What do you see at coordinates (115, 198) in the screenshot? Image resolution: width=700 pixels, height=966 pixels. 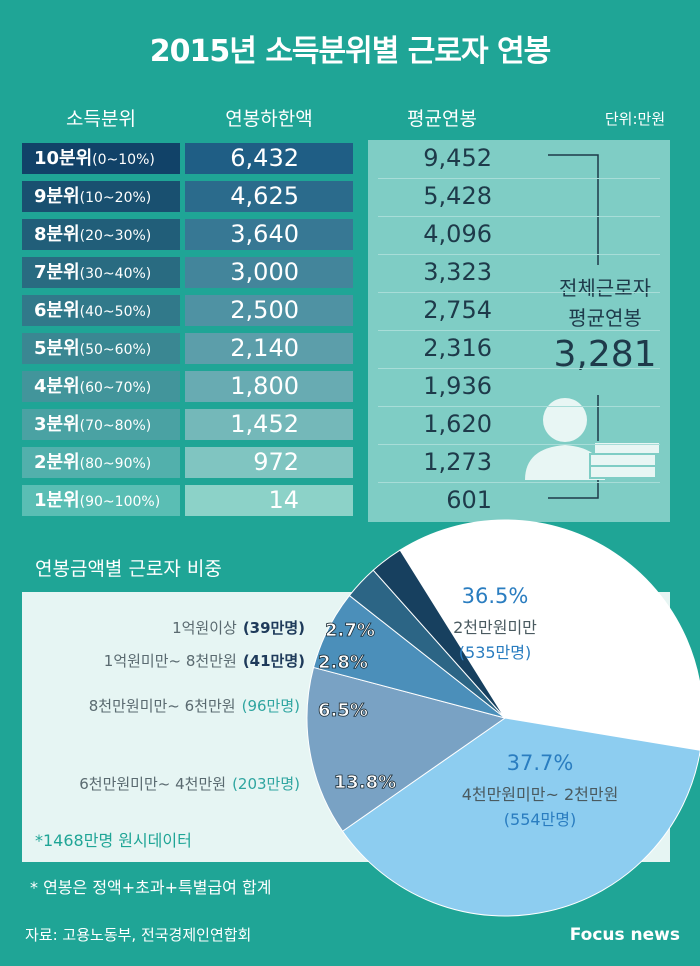 I see `rank-range: (10~20%)` at bounding box center [115, 198].